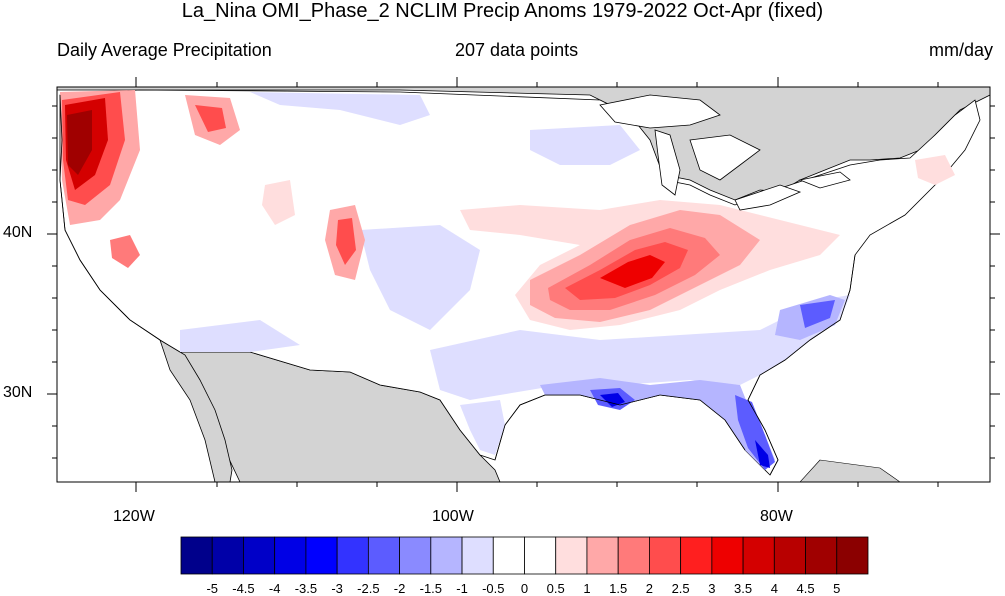 Image resolution: width=1005 pixels, height=596 pixels. What do you see at coordinates (524, 588) in the screenshot?
I see `colorbar-label: 0` at bounding box center [524, 588].